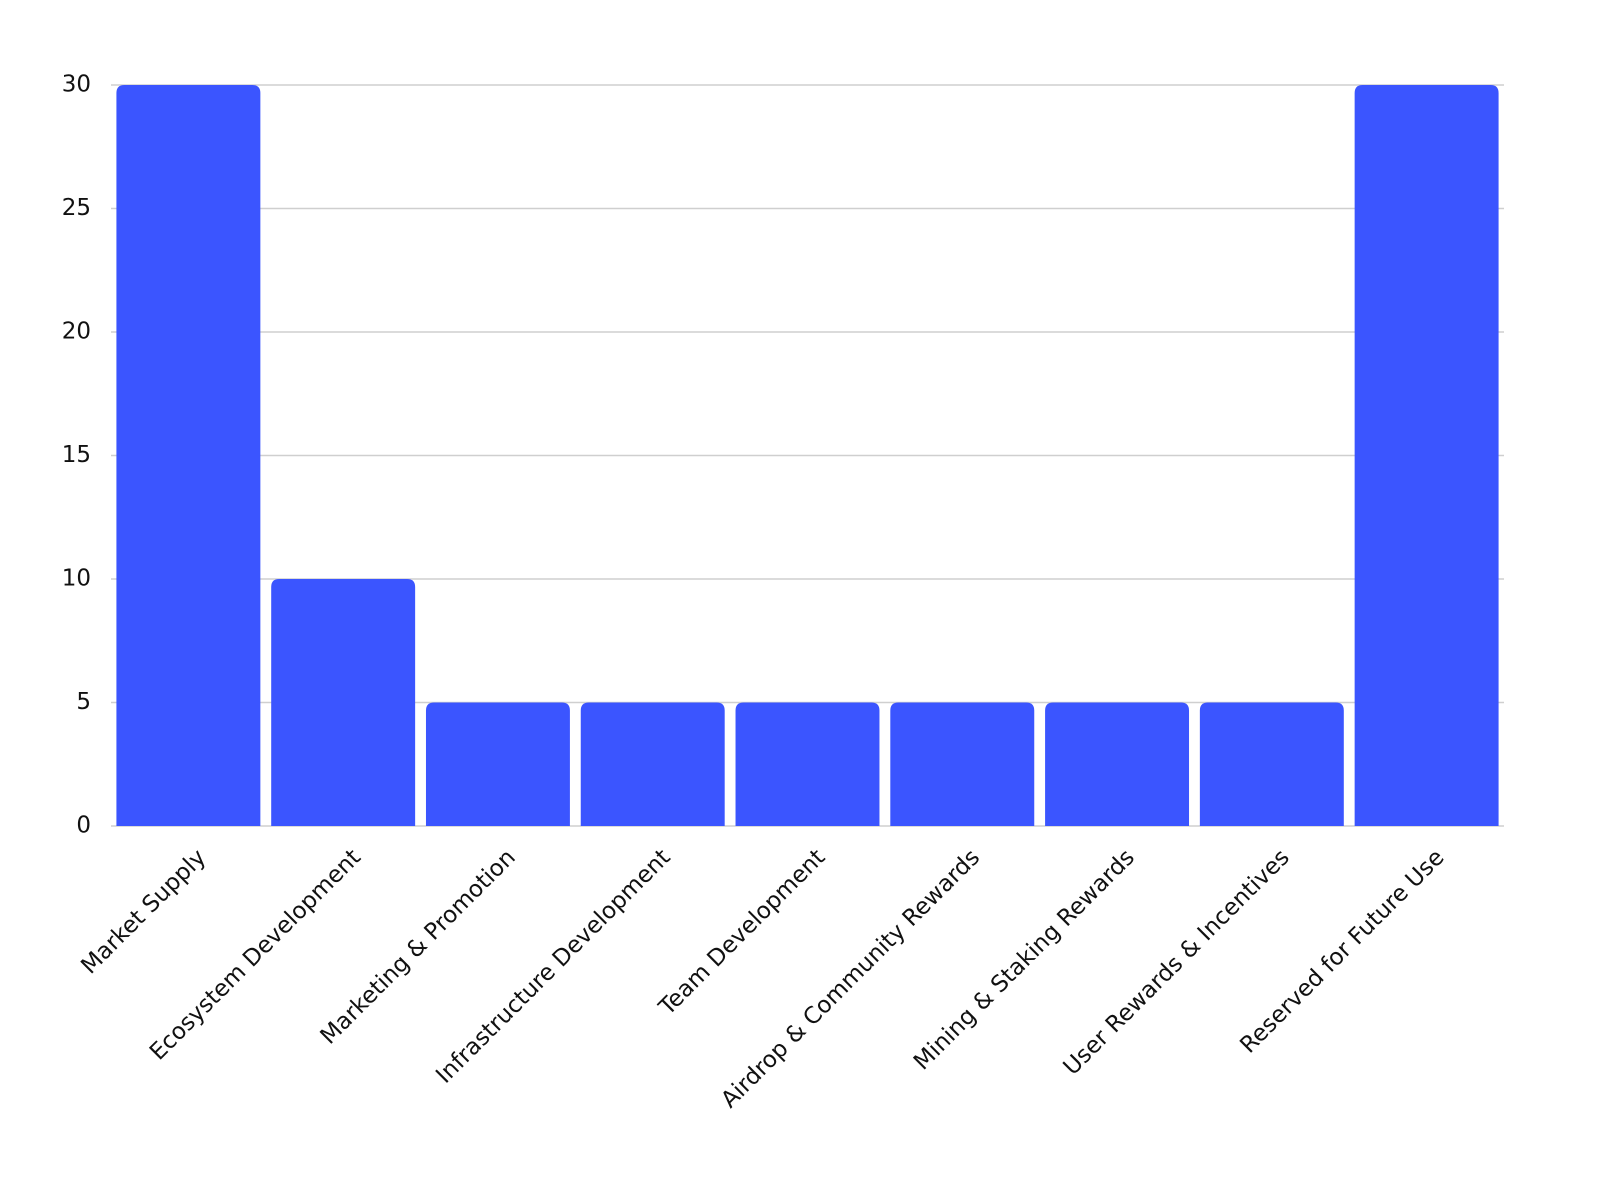 The width and height of the screenshot is (1600, 1200). Describe the element at coordinates (83, 826) in the screenshot. I see `y-tick-label: 0` at that location.